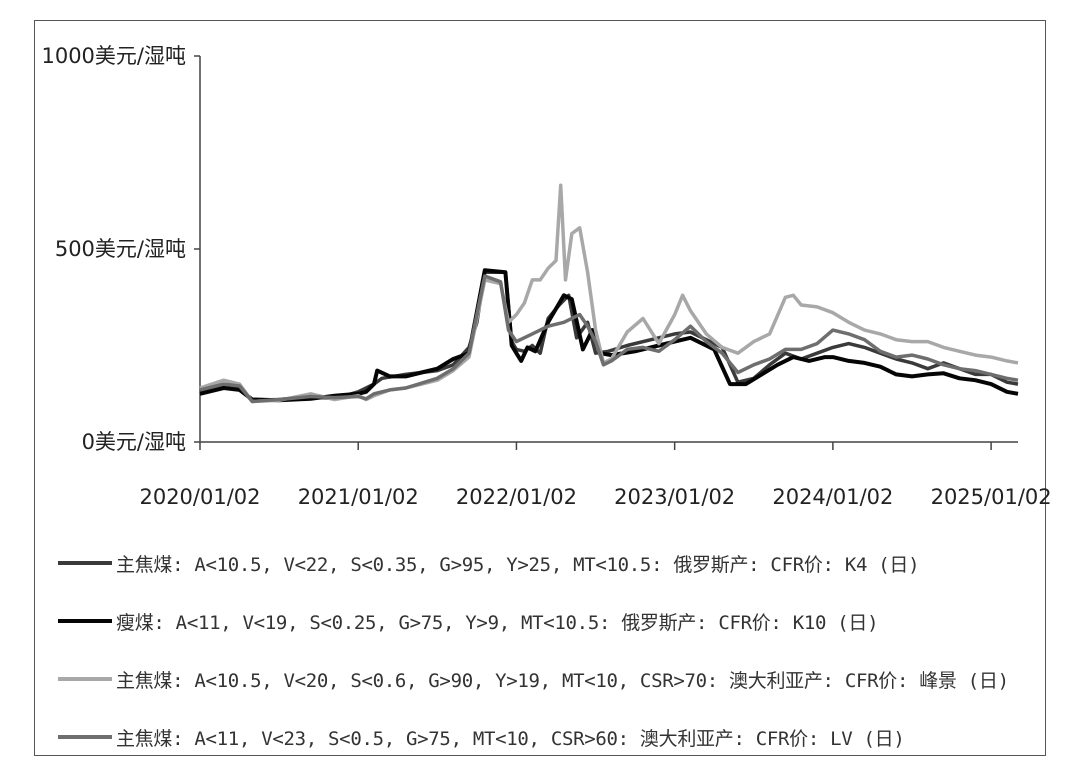 The height and width of the screenshot is (772, 1080). What do you see at coordinates (85, 563) in the screenshot?
I see `legend-swatch-k4` at bounding box center [85, 563].